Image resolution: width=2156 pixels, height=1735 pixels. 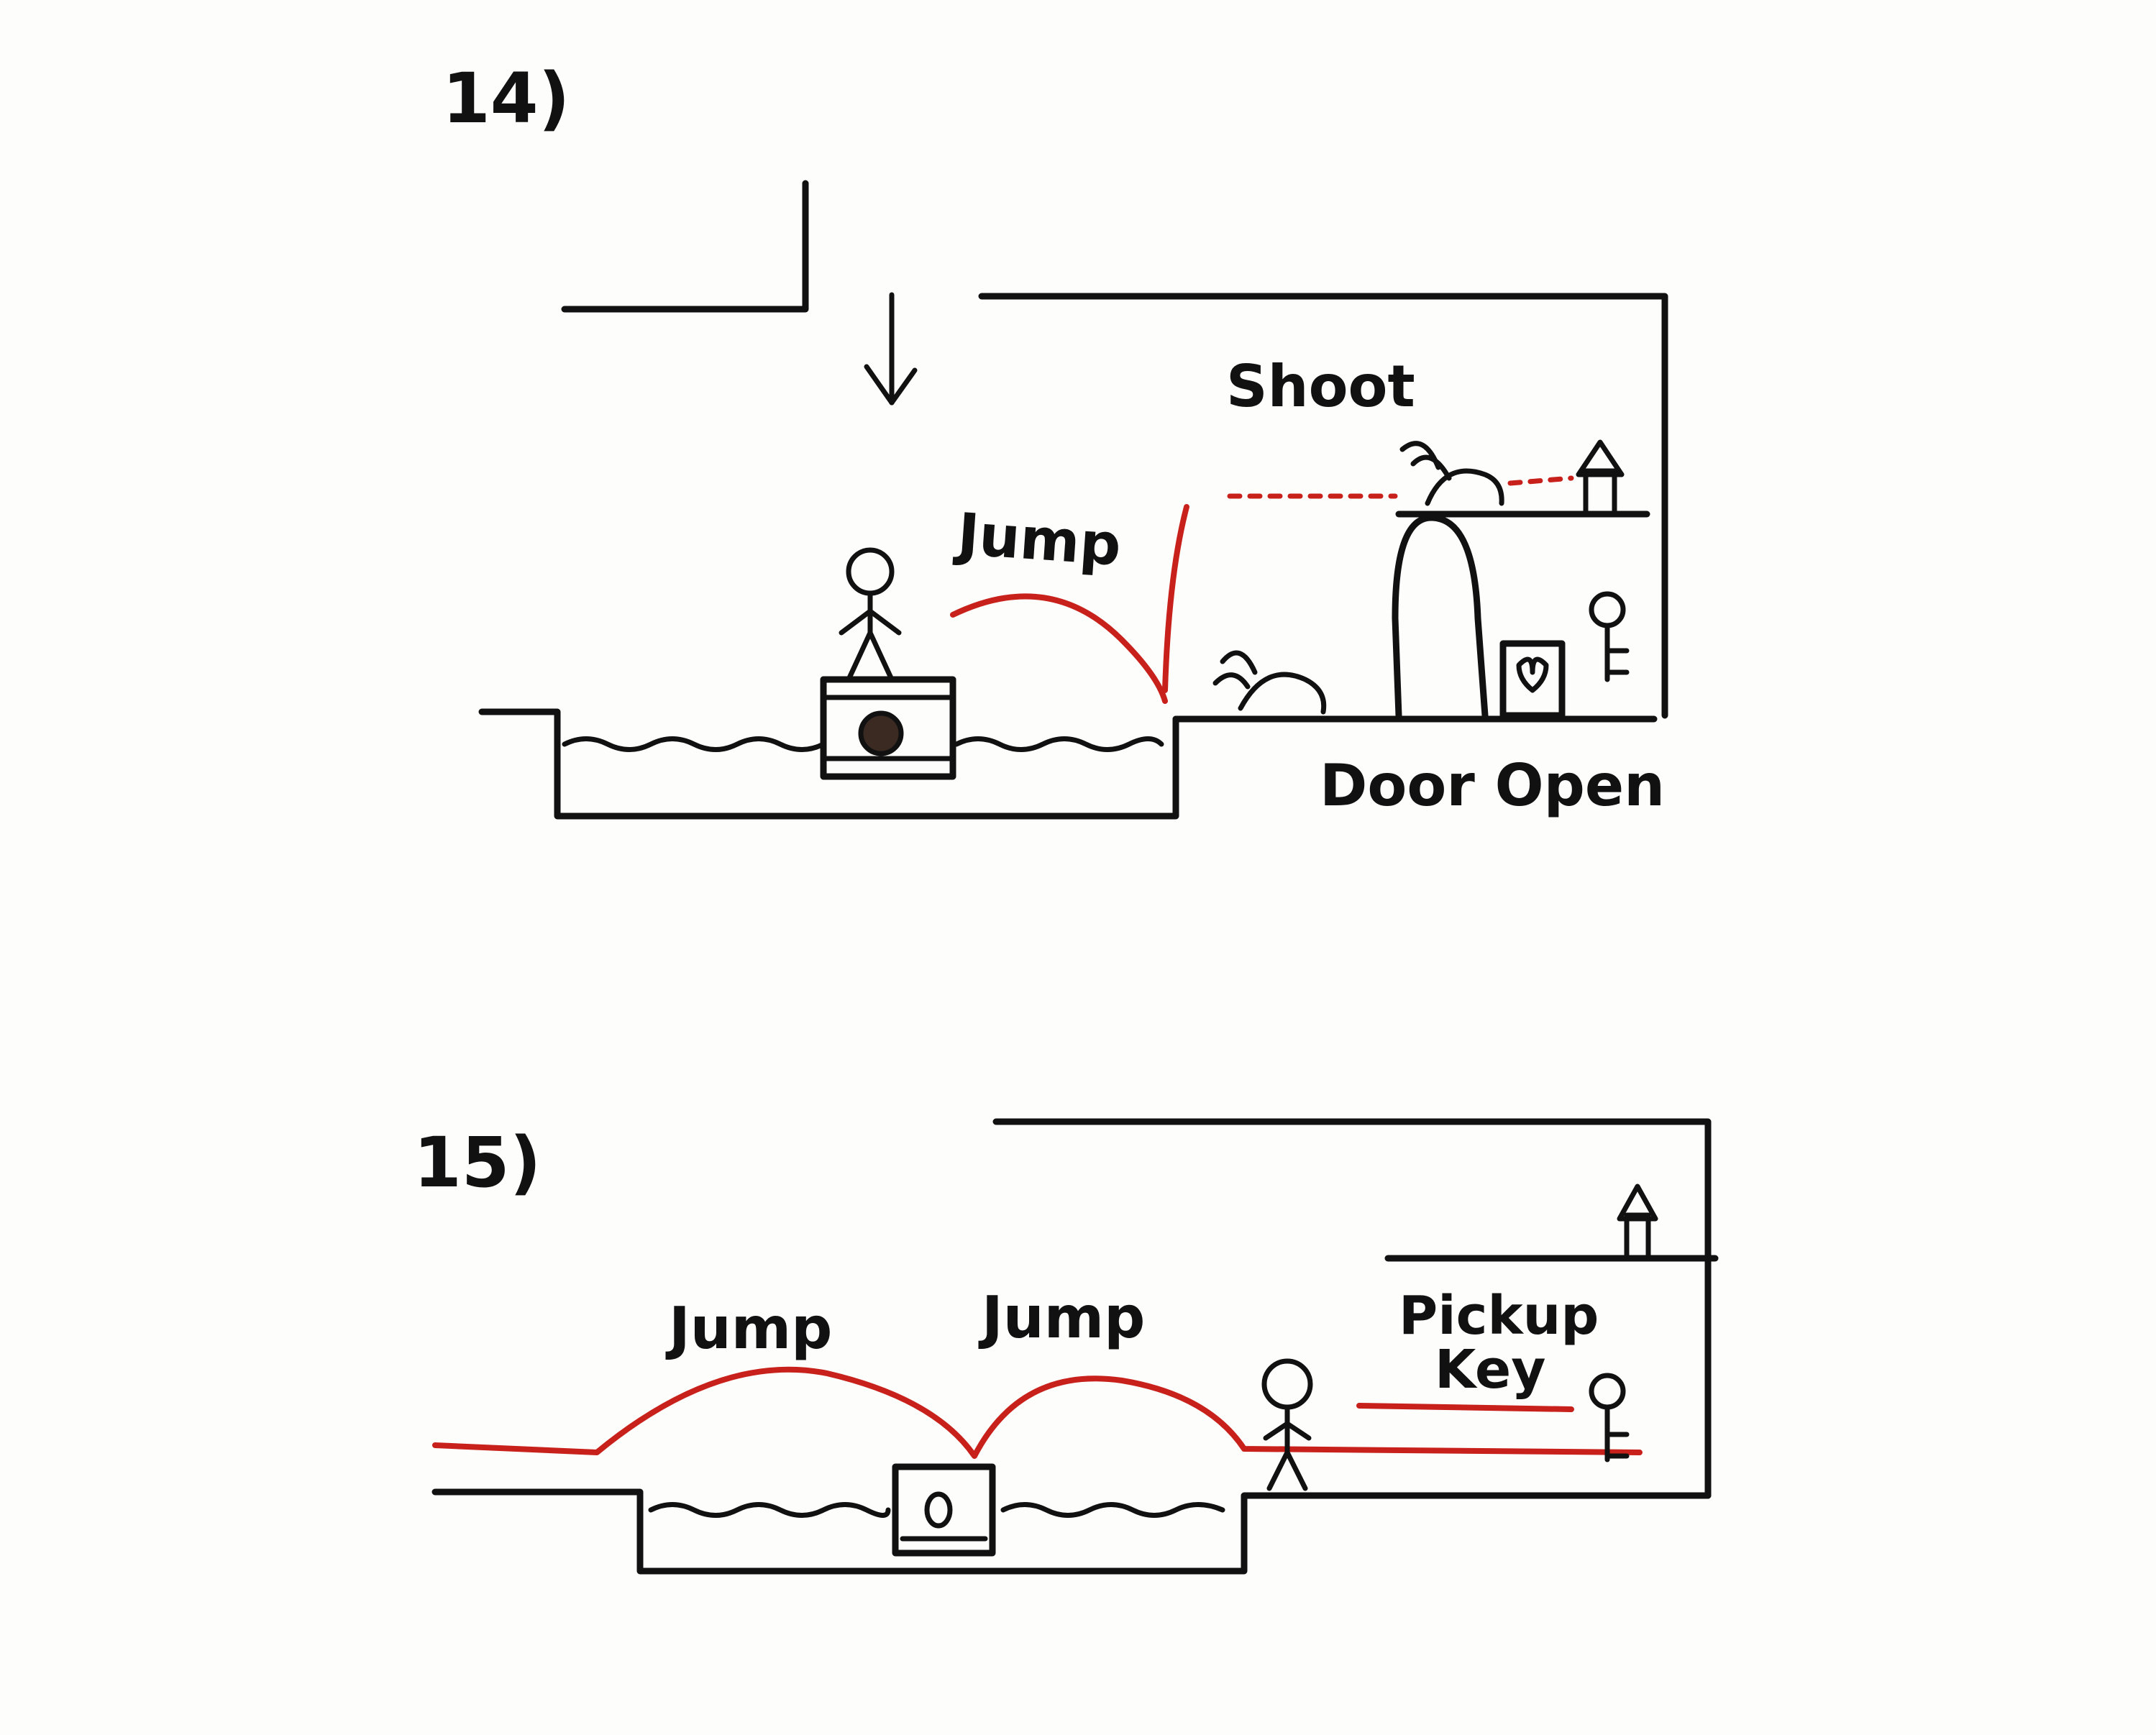 What do you see at coordinates (1532, 674) in the screenshot?
I see `heart-icon` at bounding box center [1532, 674].